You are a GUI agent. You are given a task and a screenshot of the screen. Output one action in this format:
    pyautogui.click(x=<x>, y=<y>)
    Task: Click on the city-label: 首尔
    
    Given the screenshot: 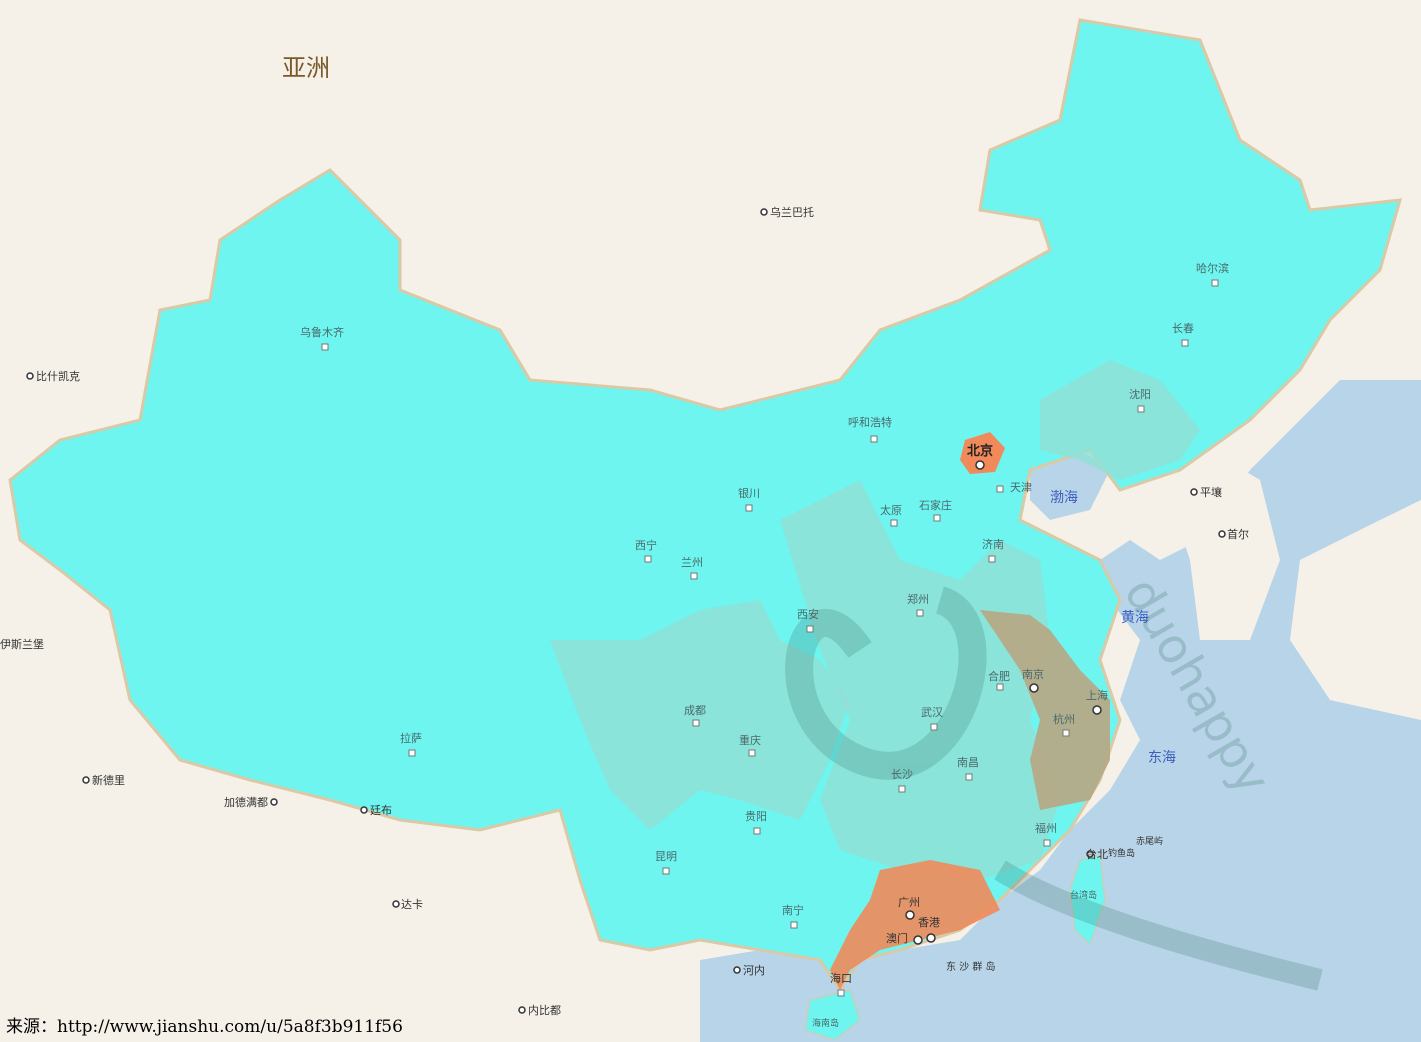 What is the action you would take?
    pyautogui.click(x=1238, y=534)
    